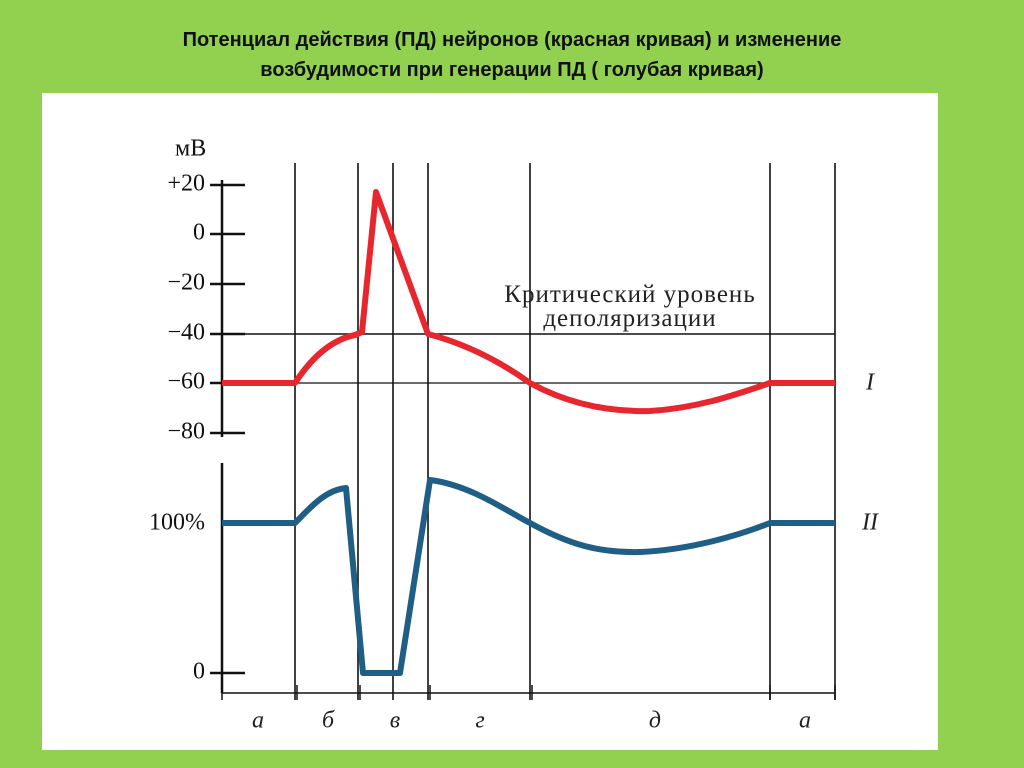  What do you see at coordinates (186, 184) in the screenshot?
I see `mv-label: +20` at bounding box center [186, 184].